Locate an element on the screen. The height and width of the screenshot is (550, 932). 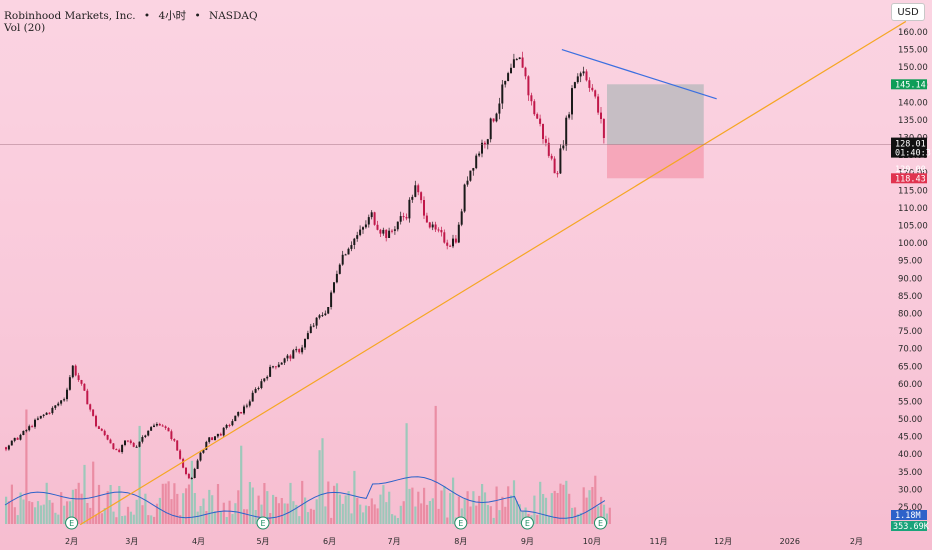
x-tick-label: 3月 is located at coordinates (131, 541).